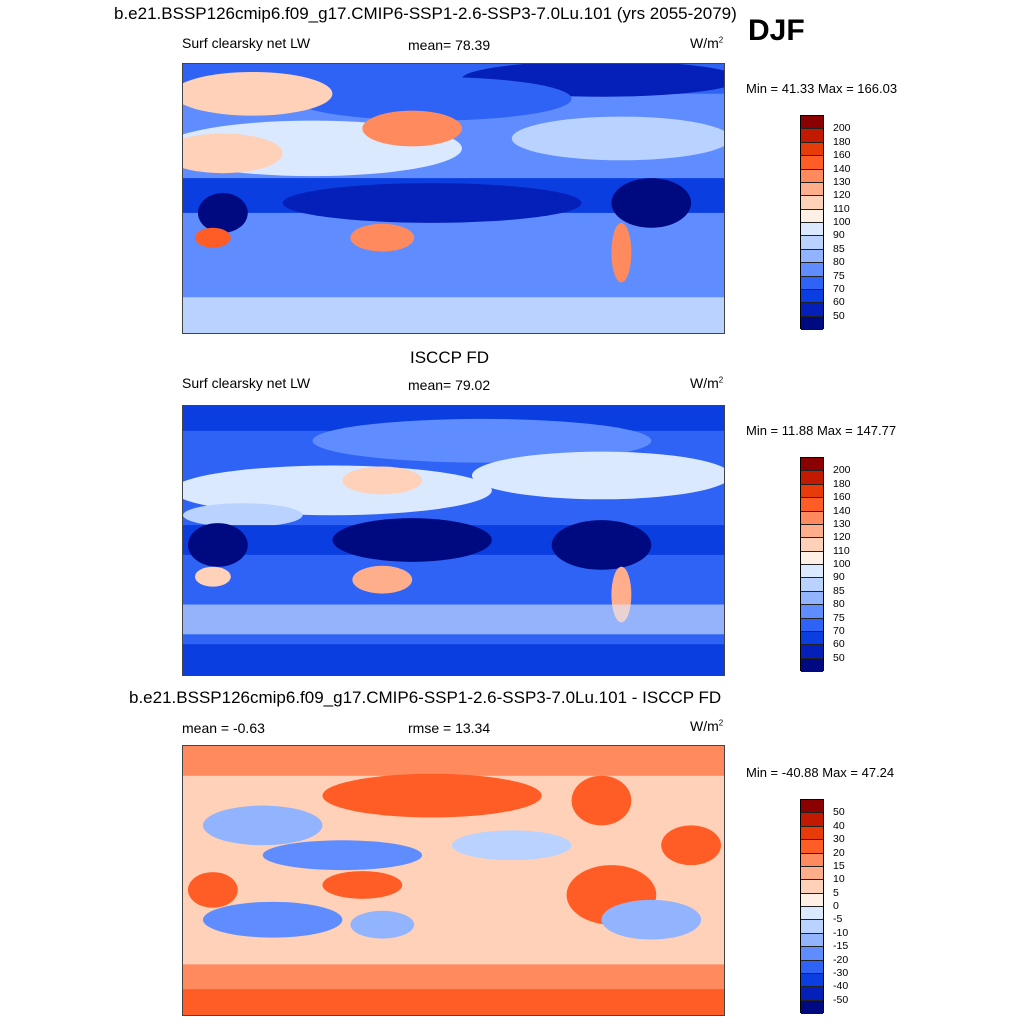 The height and width of the screenshot is (1024, 1024). I want to click on panel2-map-field, so click(453, 540).